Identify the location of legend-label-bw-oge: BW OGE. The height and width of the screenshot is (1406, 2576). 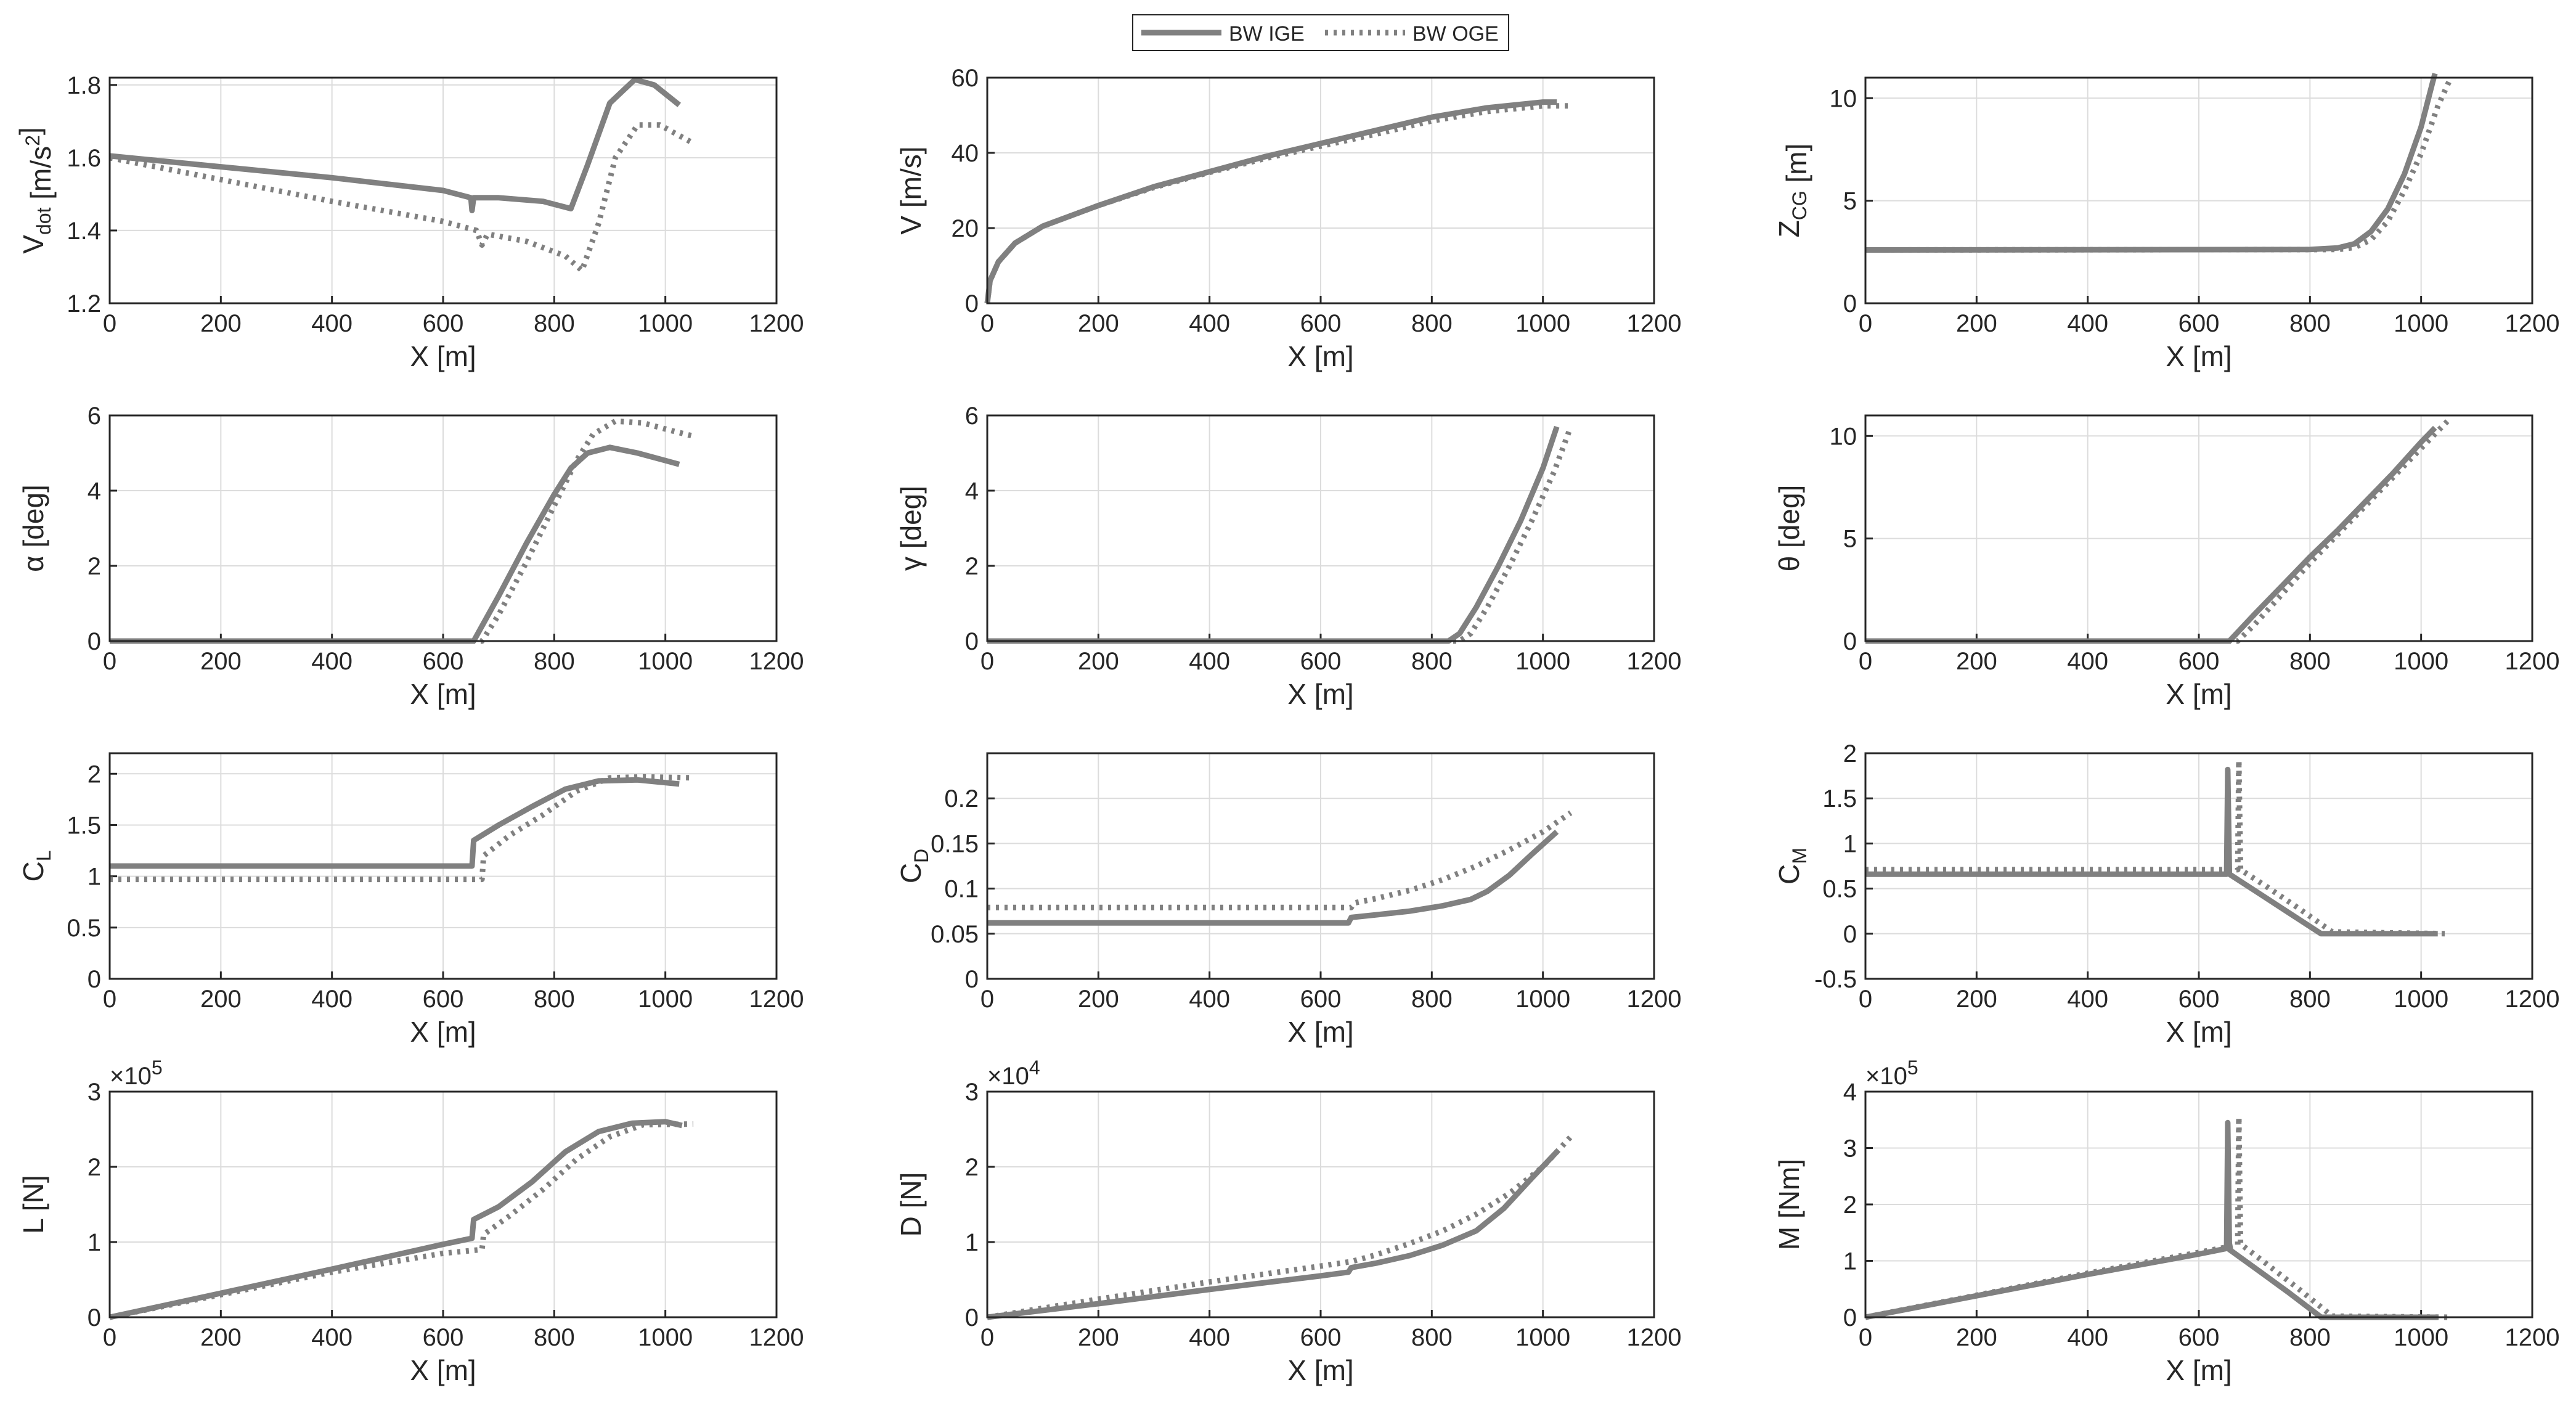
(1455, 34).